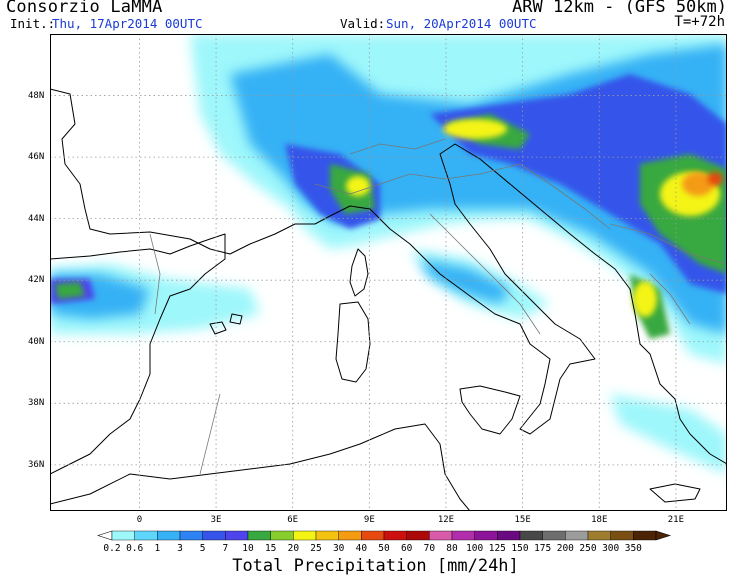  Describe the element at coordinates (134, 548) in the screenshot. I see `colorbar-level-label: 0.6` at that location.